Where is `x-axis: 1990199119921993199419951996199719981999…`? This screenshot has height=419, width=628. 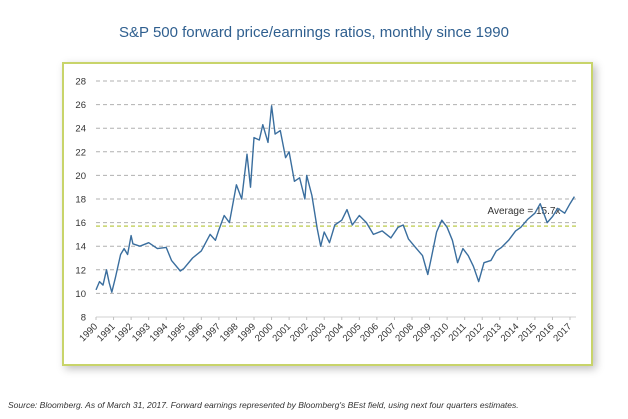
x-axis: 1990199119921993199419951996199719981999… is located at coordinates (326, 330).